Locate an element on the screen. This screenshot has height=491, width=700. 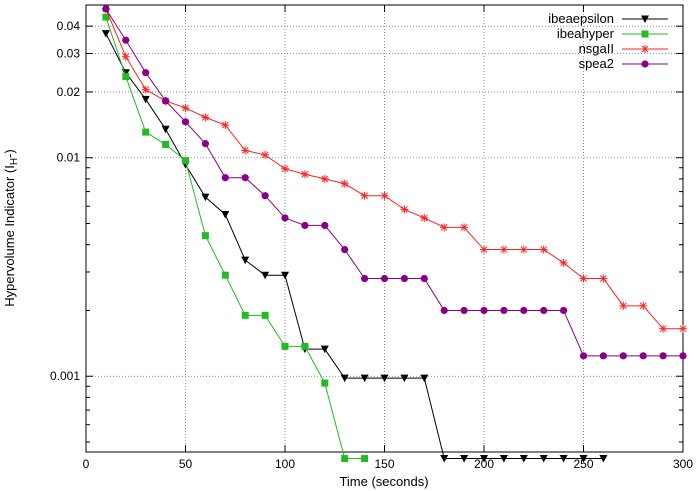
legend-marker-ibeahyper is located at coordinates (645, 34).